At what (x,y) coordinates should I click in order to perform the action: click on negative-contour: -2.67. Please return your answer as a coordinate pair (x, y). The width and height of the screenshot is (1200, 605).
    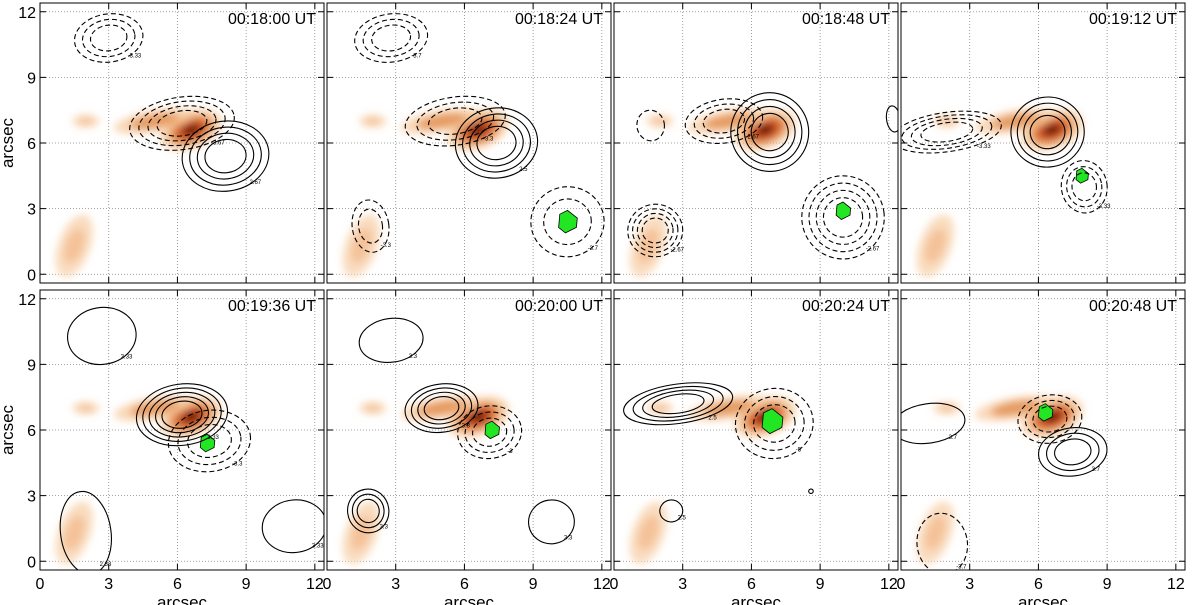
    Looking at the image, I should click on (843, 217).